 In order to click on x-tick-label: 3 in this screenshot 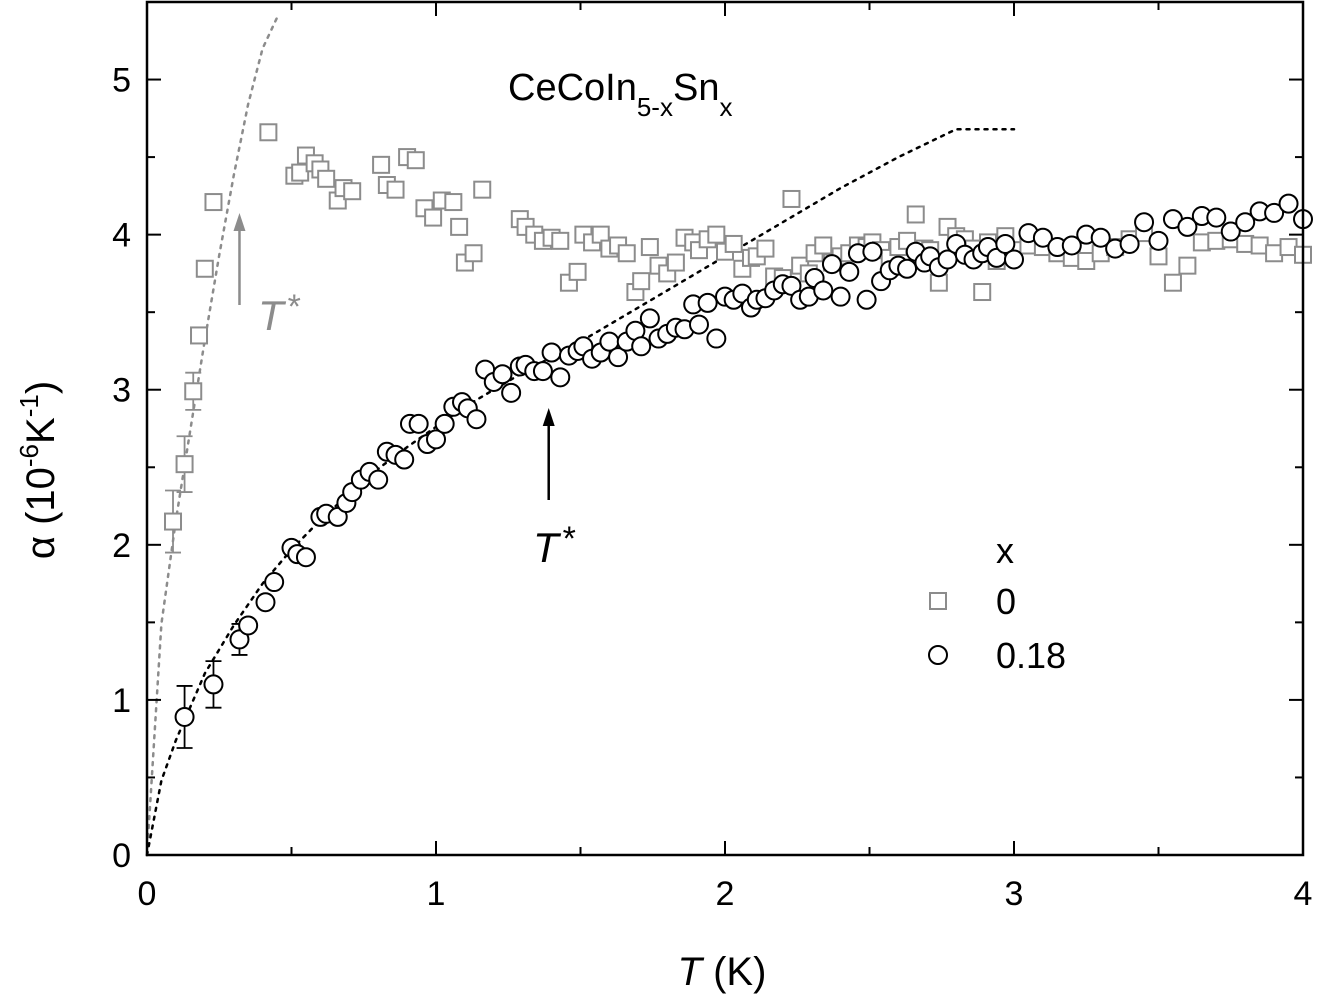, I will do `click(1014, 894)`.